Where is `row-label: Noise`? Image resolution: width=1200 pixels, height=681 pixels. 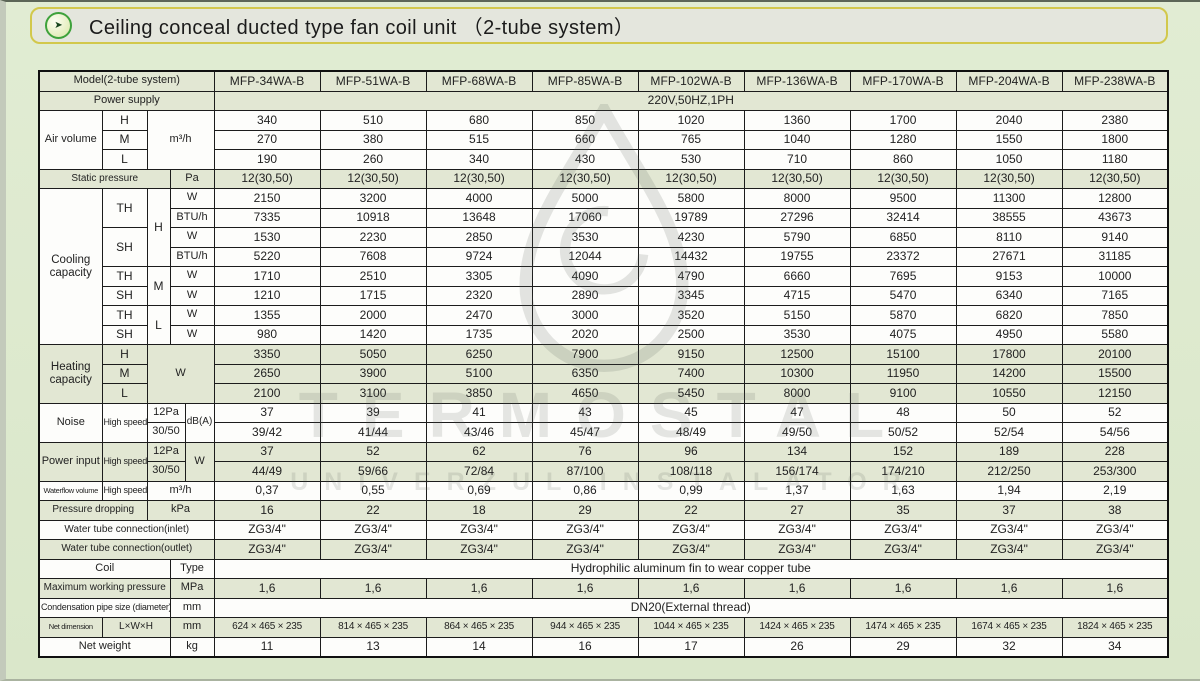
row-label: Noise is located at coordinates (70, 422).